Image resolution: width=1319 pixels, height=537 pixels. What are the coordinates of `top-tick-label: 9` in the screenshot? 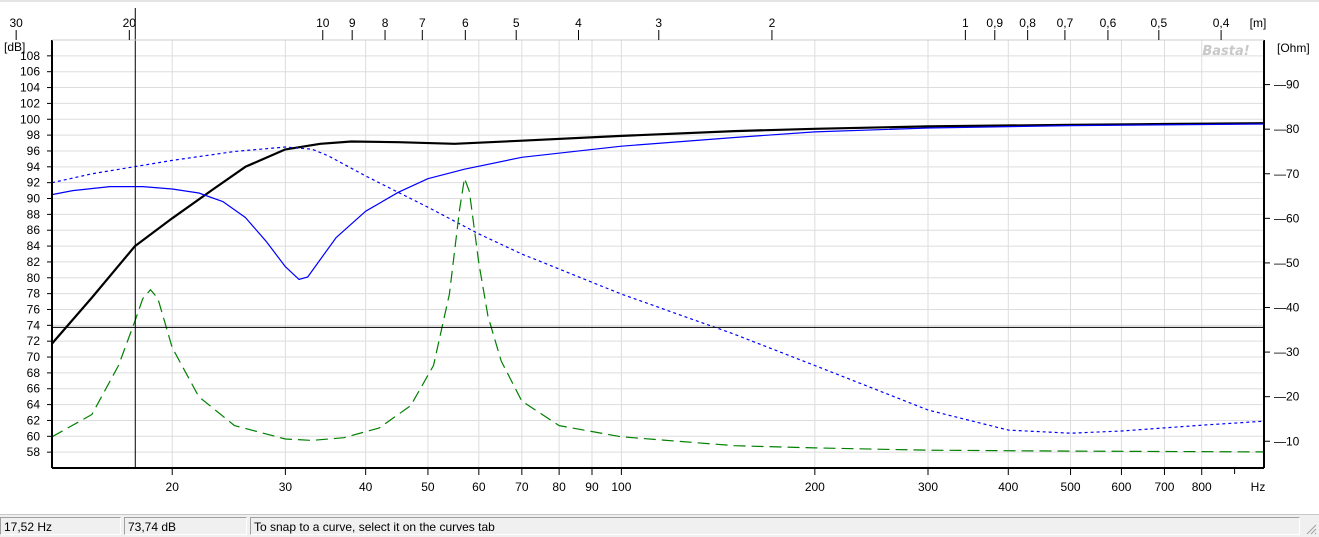 It's located at (352, 23).